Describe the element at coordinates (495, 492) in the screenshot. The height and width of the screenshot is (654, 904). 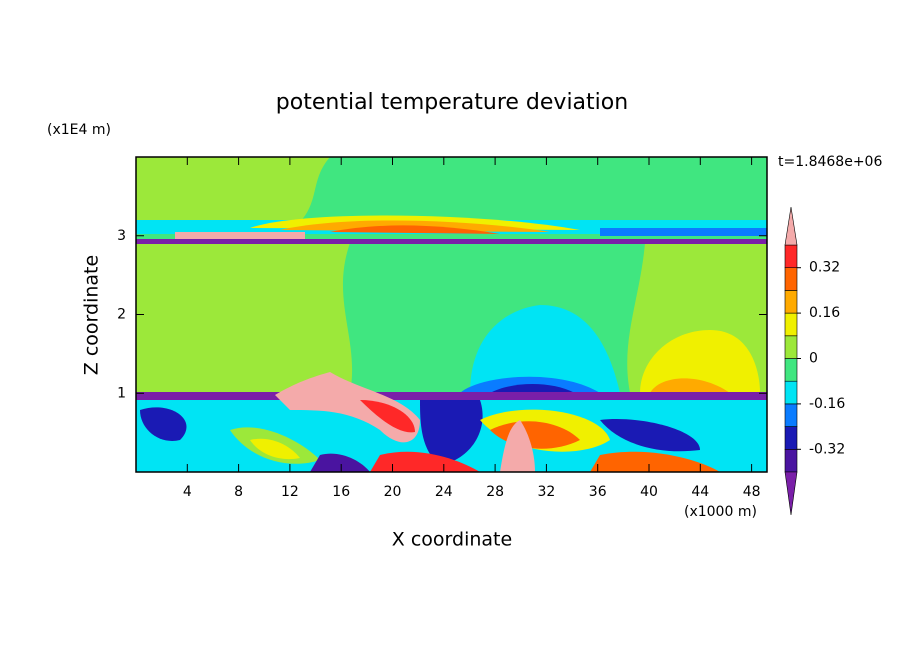
I see `x-tick-label: 28` at that location.